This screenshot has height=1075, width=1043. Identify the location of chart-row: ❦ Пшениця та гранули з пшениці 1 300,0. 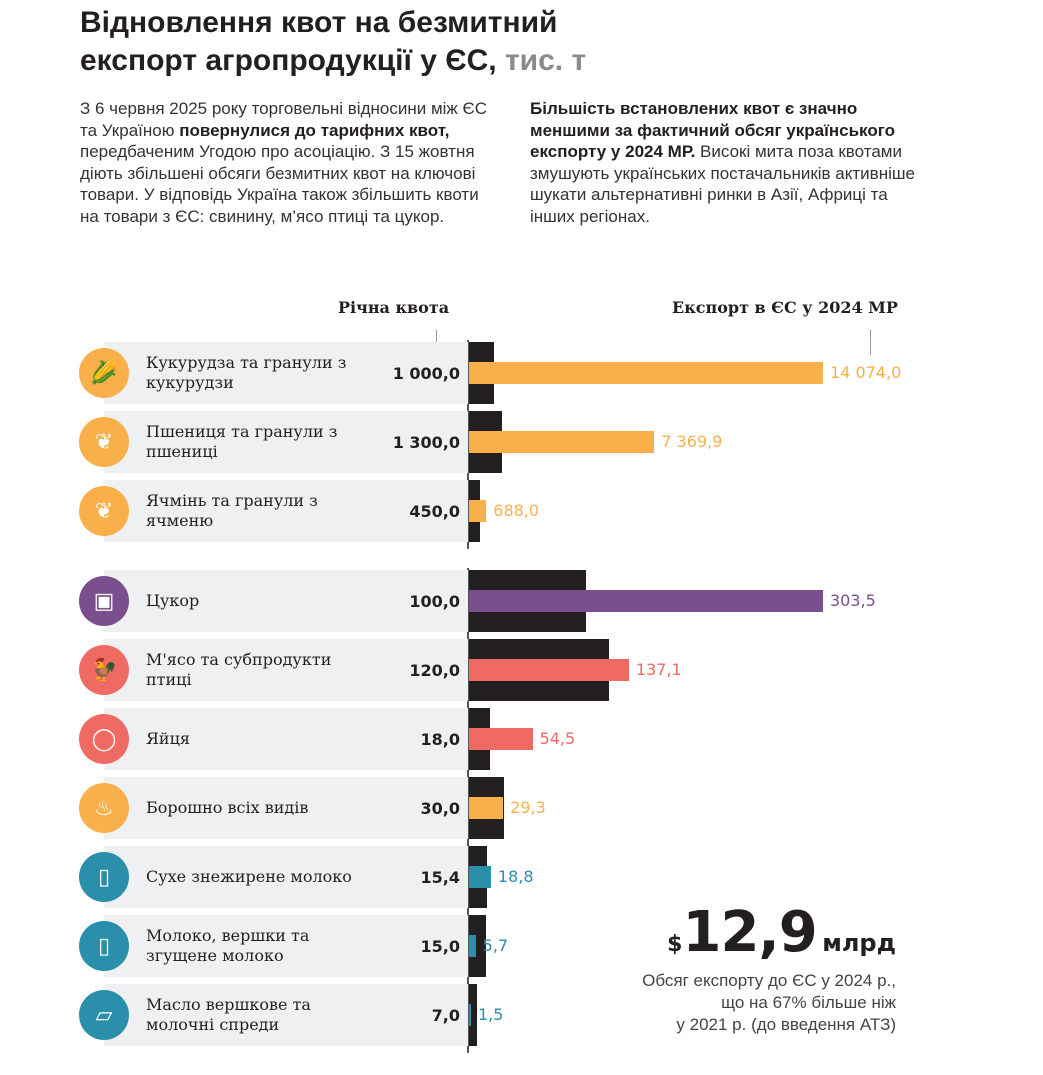
(273, 442).